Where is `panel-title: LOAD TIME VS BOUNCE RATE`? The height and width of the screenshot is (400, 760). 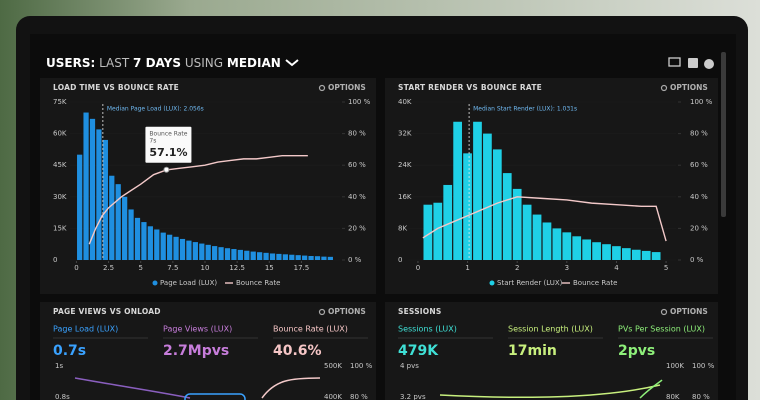 panel-title: LOAD TIME VS BOUNCE RATE is located at coordinates (116, 87).